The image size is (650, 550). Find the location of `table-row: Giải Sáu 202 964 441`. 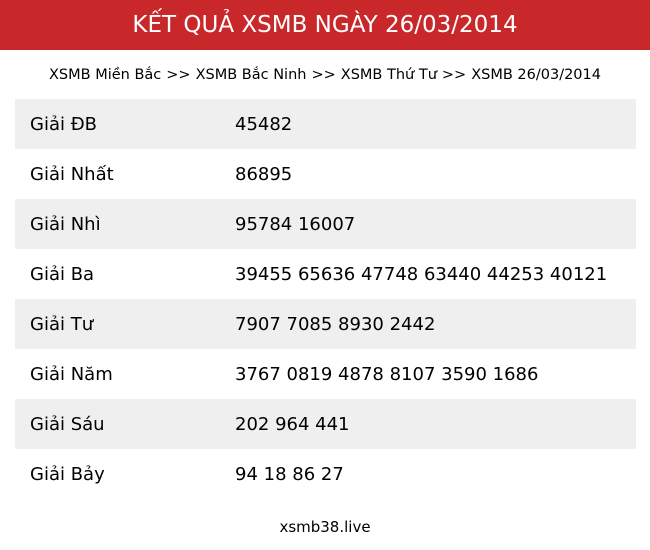

table-row: Giải Sáu 202 964 441 is located at coordinates (325, 424).